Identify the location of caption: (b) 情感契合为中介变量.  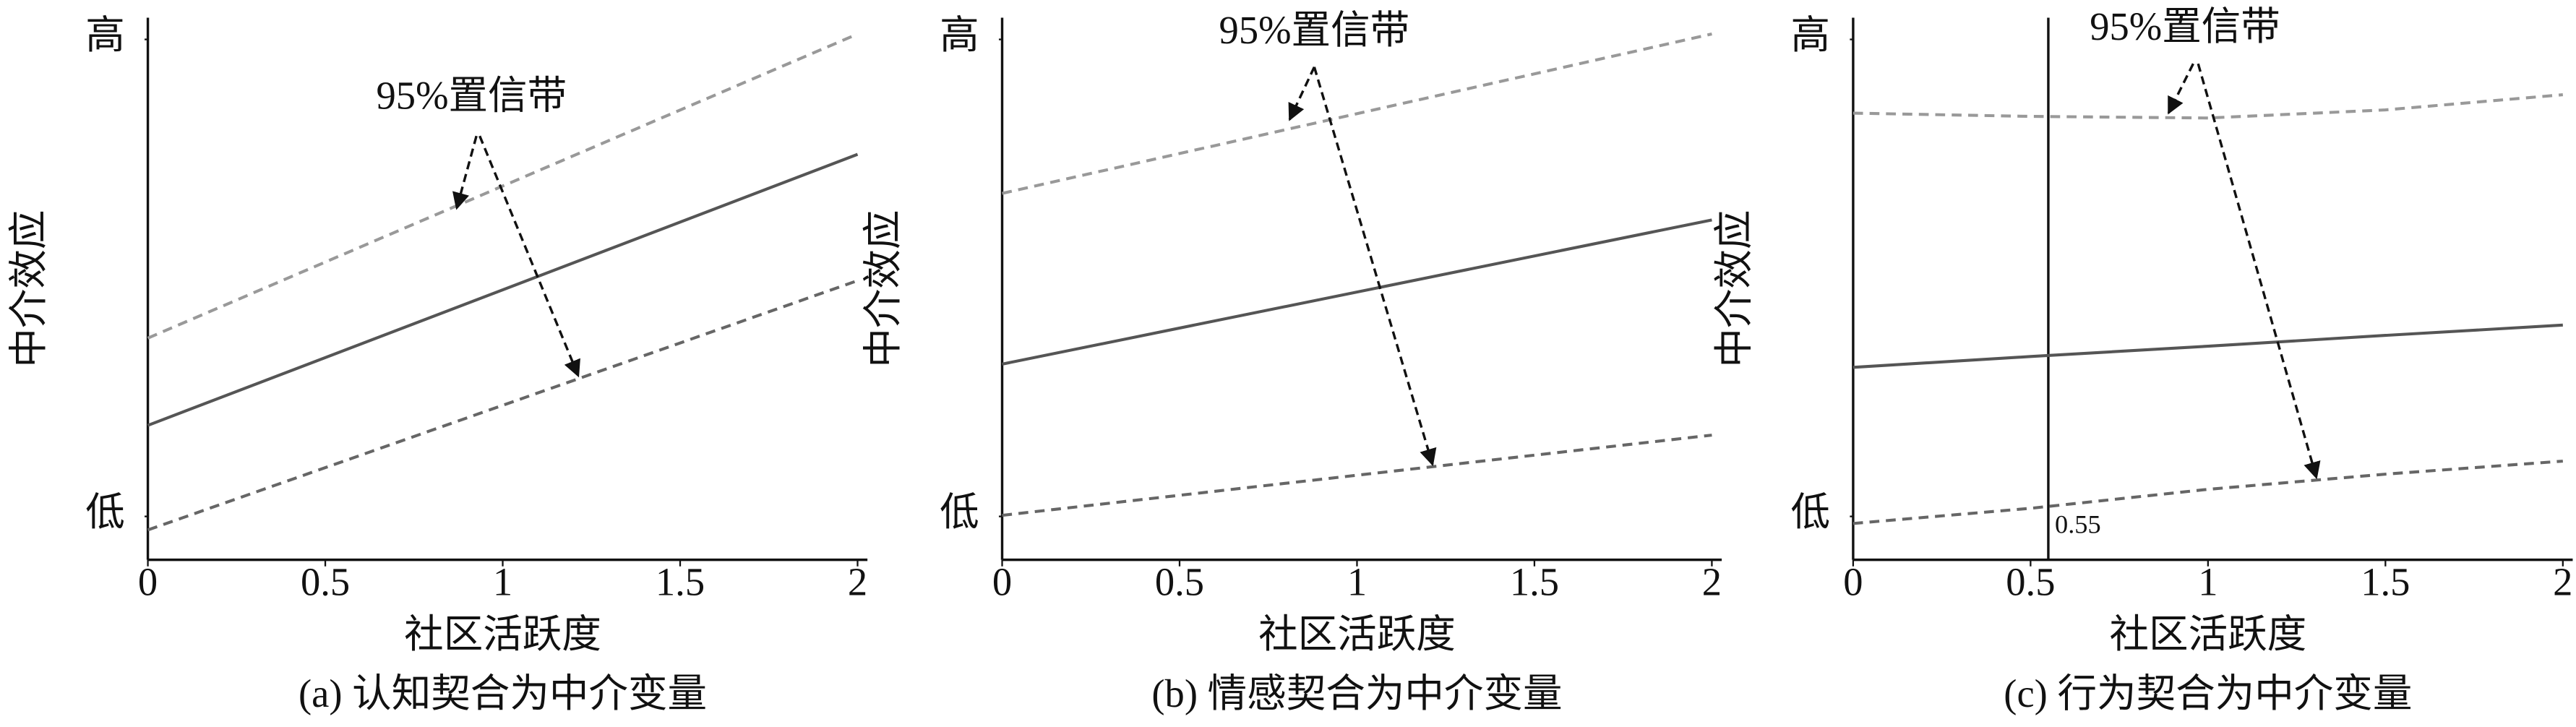
(1357, 693).